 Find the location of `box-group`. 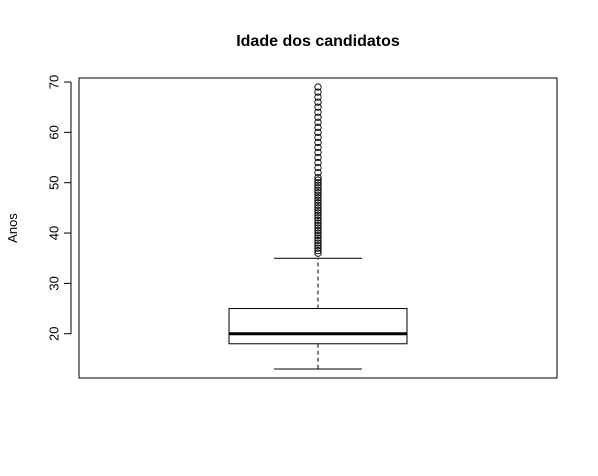

box-group is located at coordinates (318, 313).